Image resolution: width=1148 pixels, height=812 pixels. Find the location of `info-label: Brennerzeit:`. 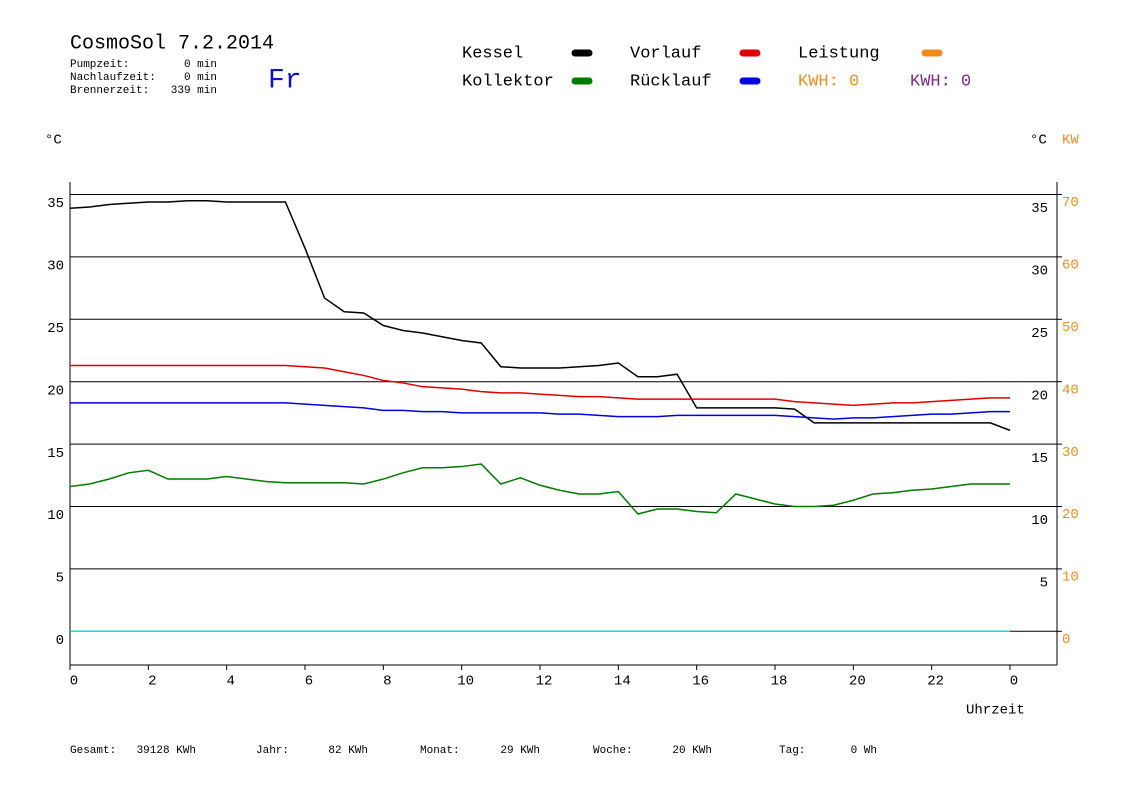

info-label: Brennerzeit: is located at coordinates (109, 91).